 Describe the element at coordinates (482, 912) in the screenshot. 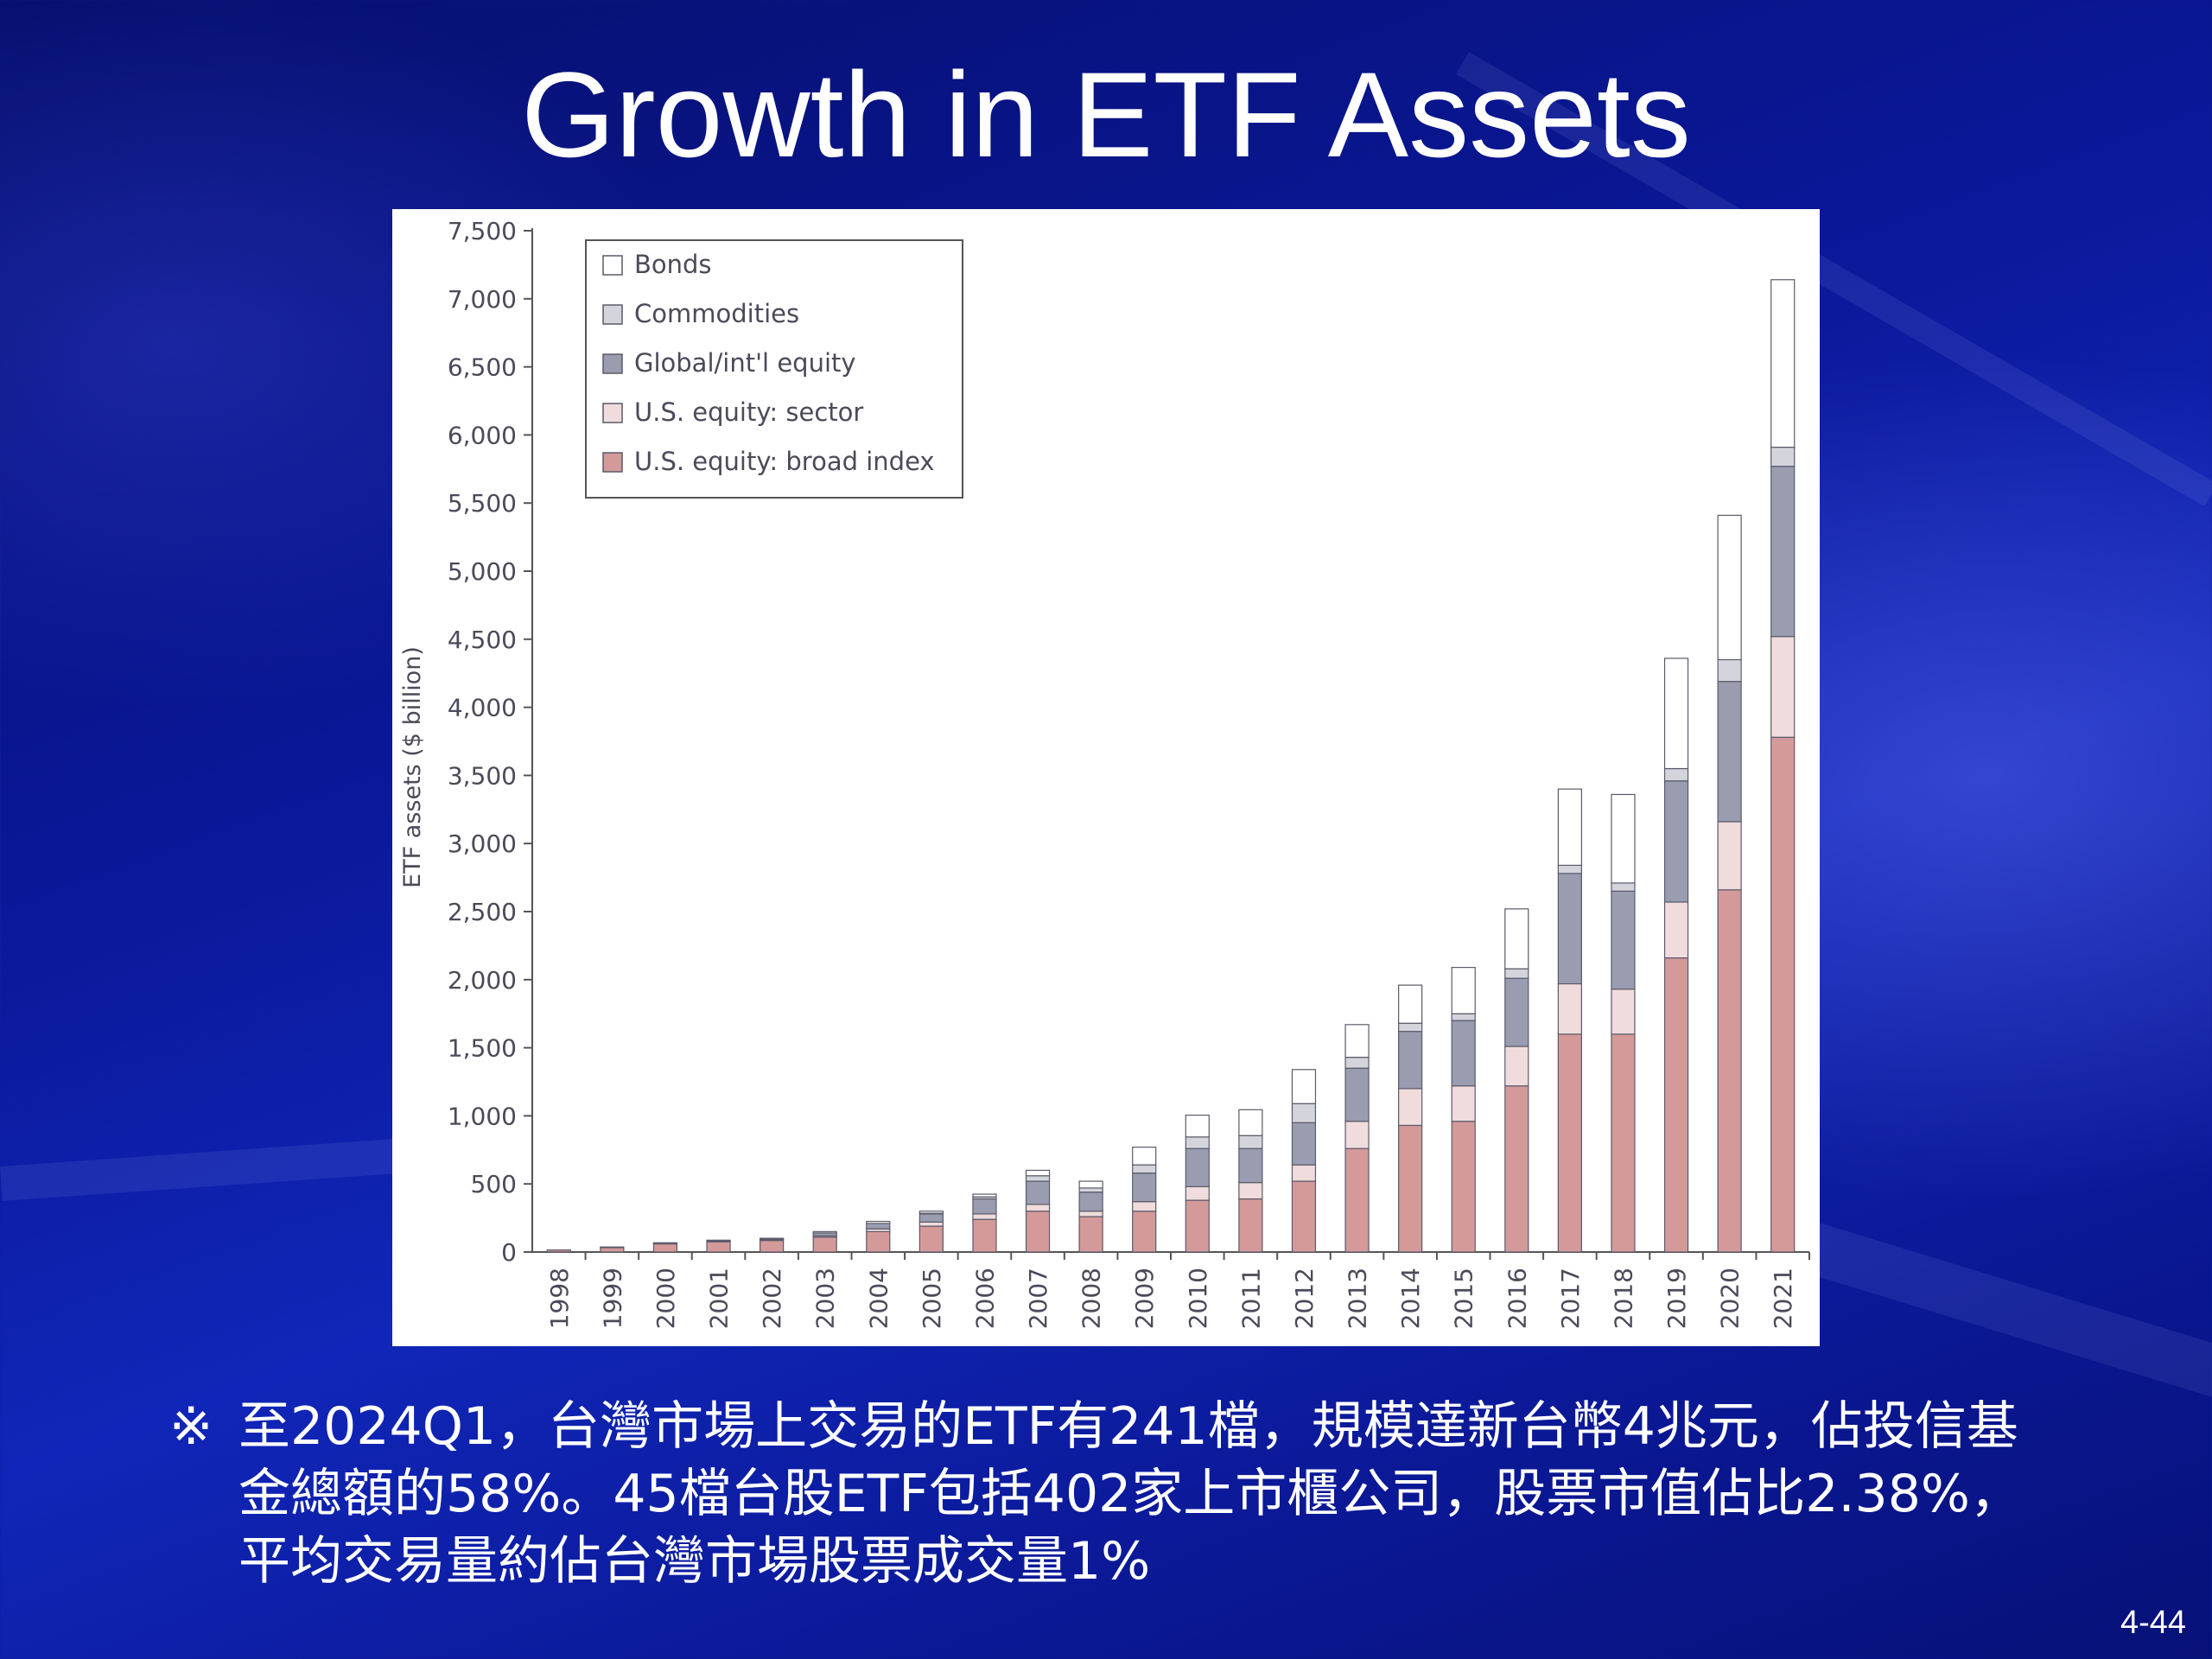

I see `y-tick-label: 2,500` at that location.